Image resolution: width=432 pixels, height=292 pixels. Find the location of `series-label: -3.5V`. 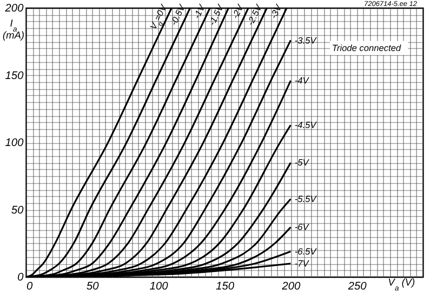

series-label: -3.5V is located at coordinates (306, 40).